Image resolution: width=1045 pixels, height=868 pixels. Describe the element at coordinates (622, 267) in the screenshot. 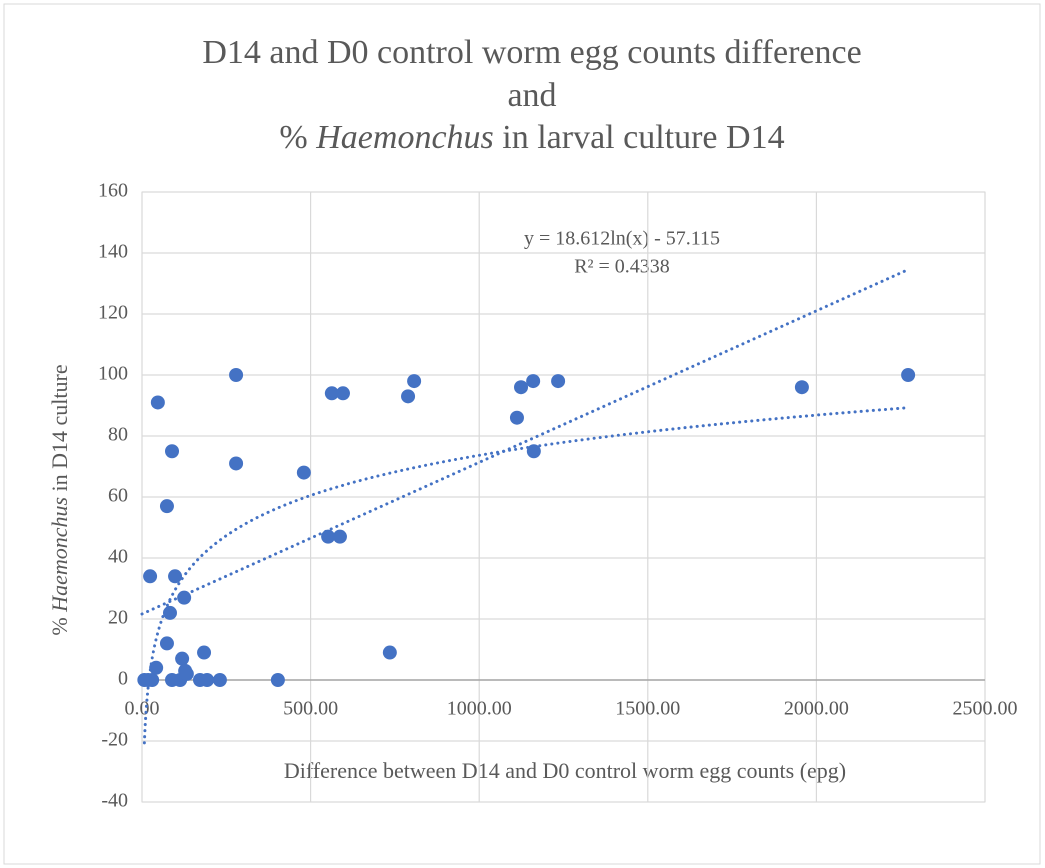

I see `trendline-r2: R² = 0.4338` at that location.